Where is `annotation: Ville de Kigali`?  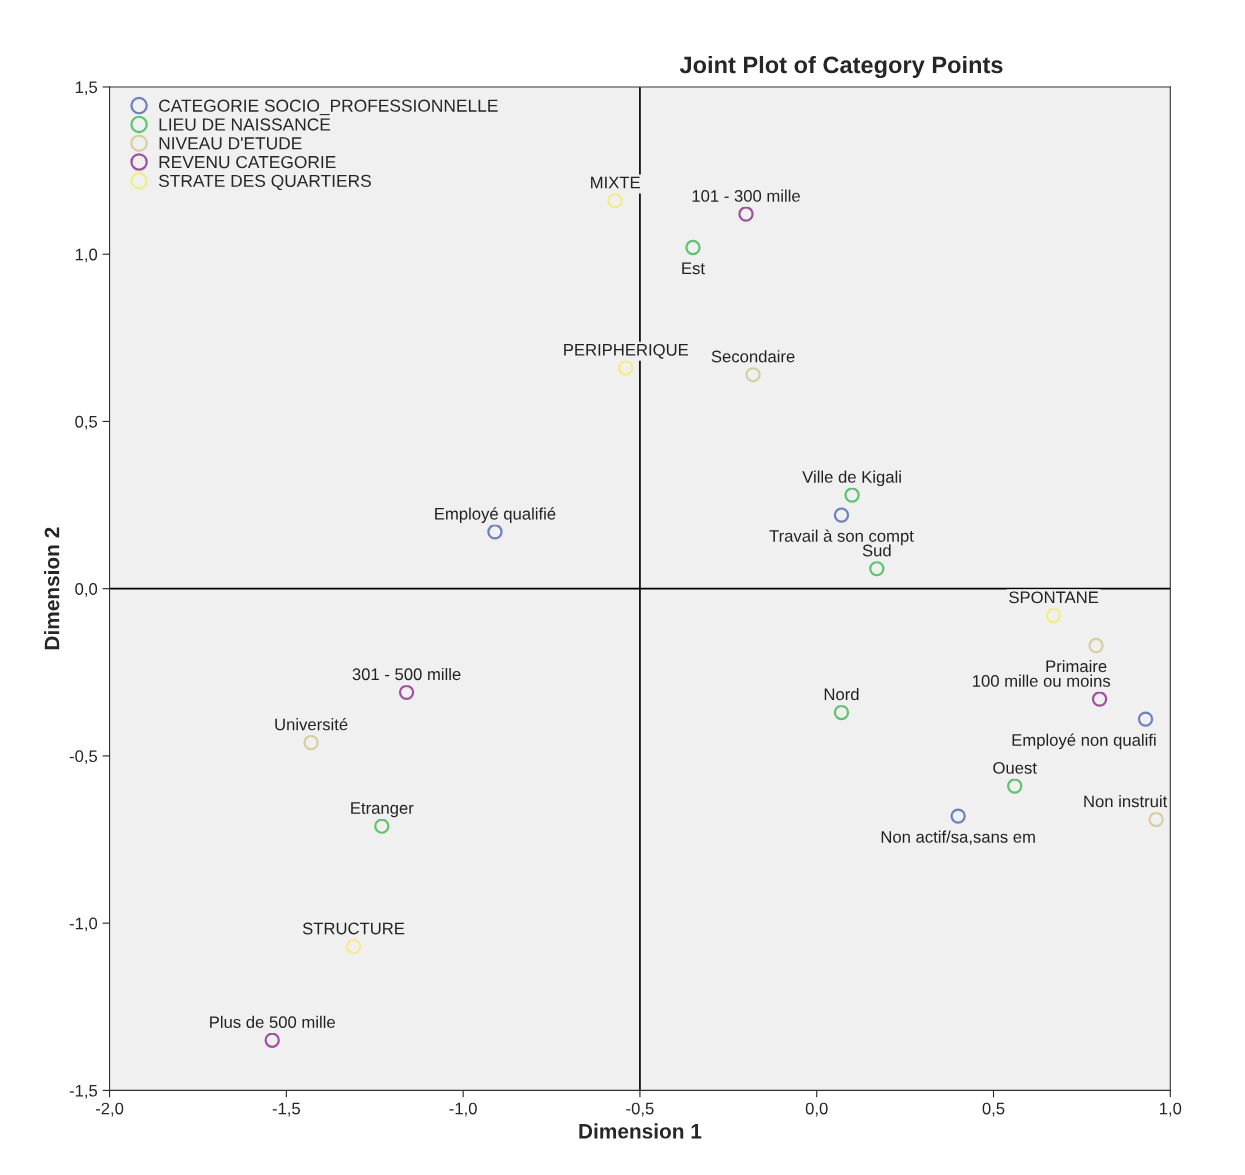
annotation: Ville de Kigali is located at coordinates (851, 478).